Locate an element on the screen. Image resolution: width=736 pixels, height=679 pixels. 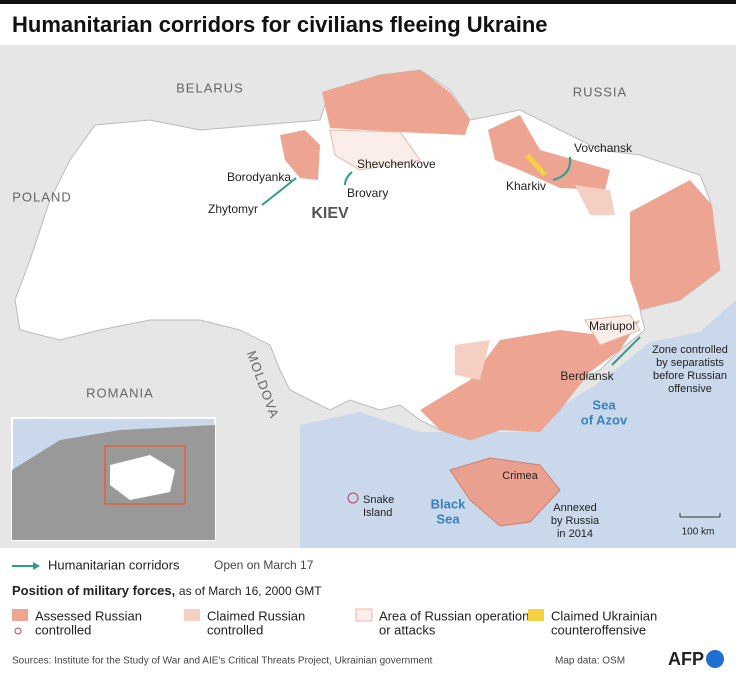
map-label: by separatists is located at coordinates (690, 363).